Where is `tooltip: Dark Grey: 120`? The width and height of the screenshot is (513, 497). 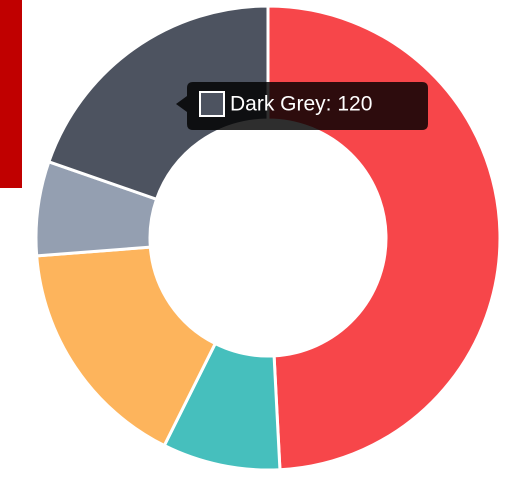
tooltip: Dark Grey: 120 is located at coordinates (302, 106).